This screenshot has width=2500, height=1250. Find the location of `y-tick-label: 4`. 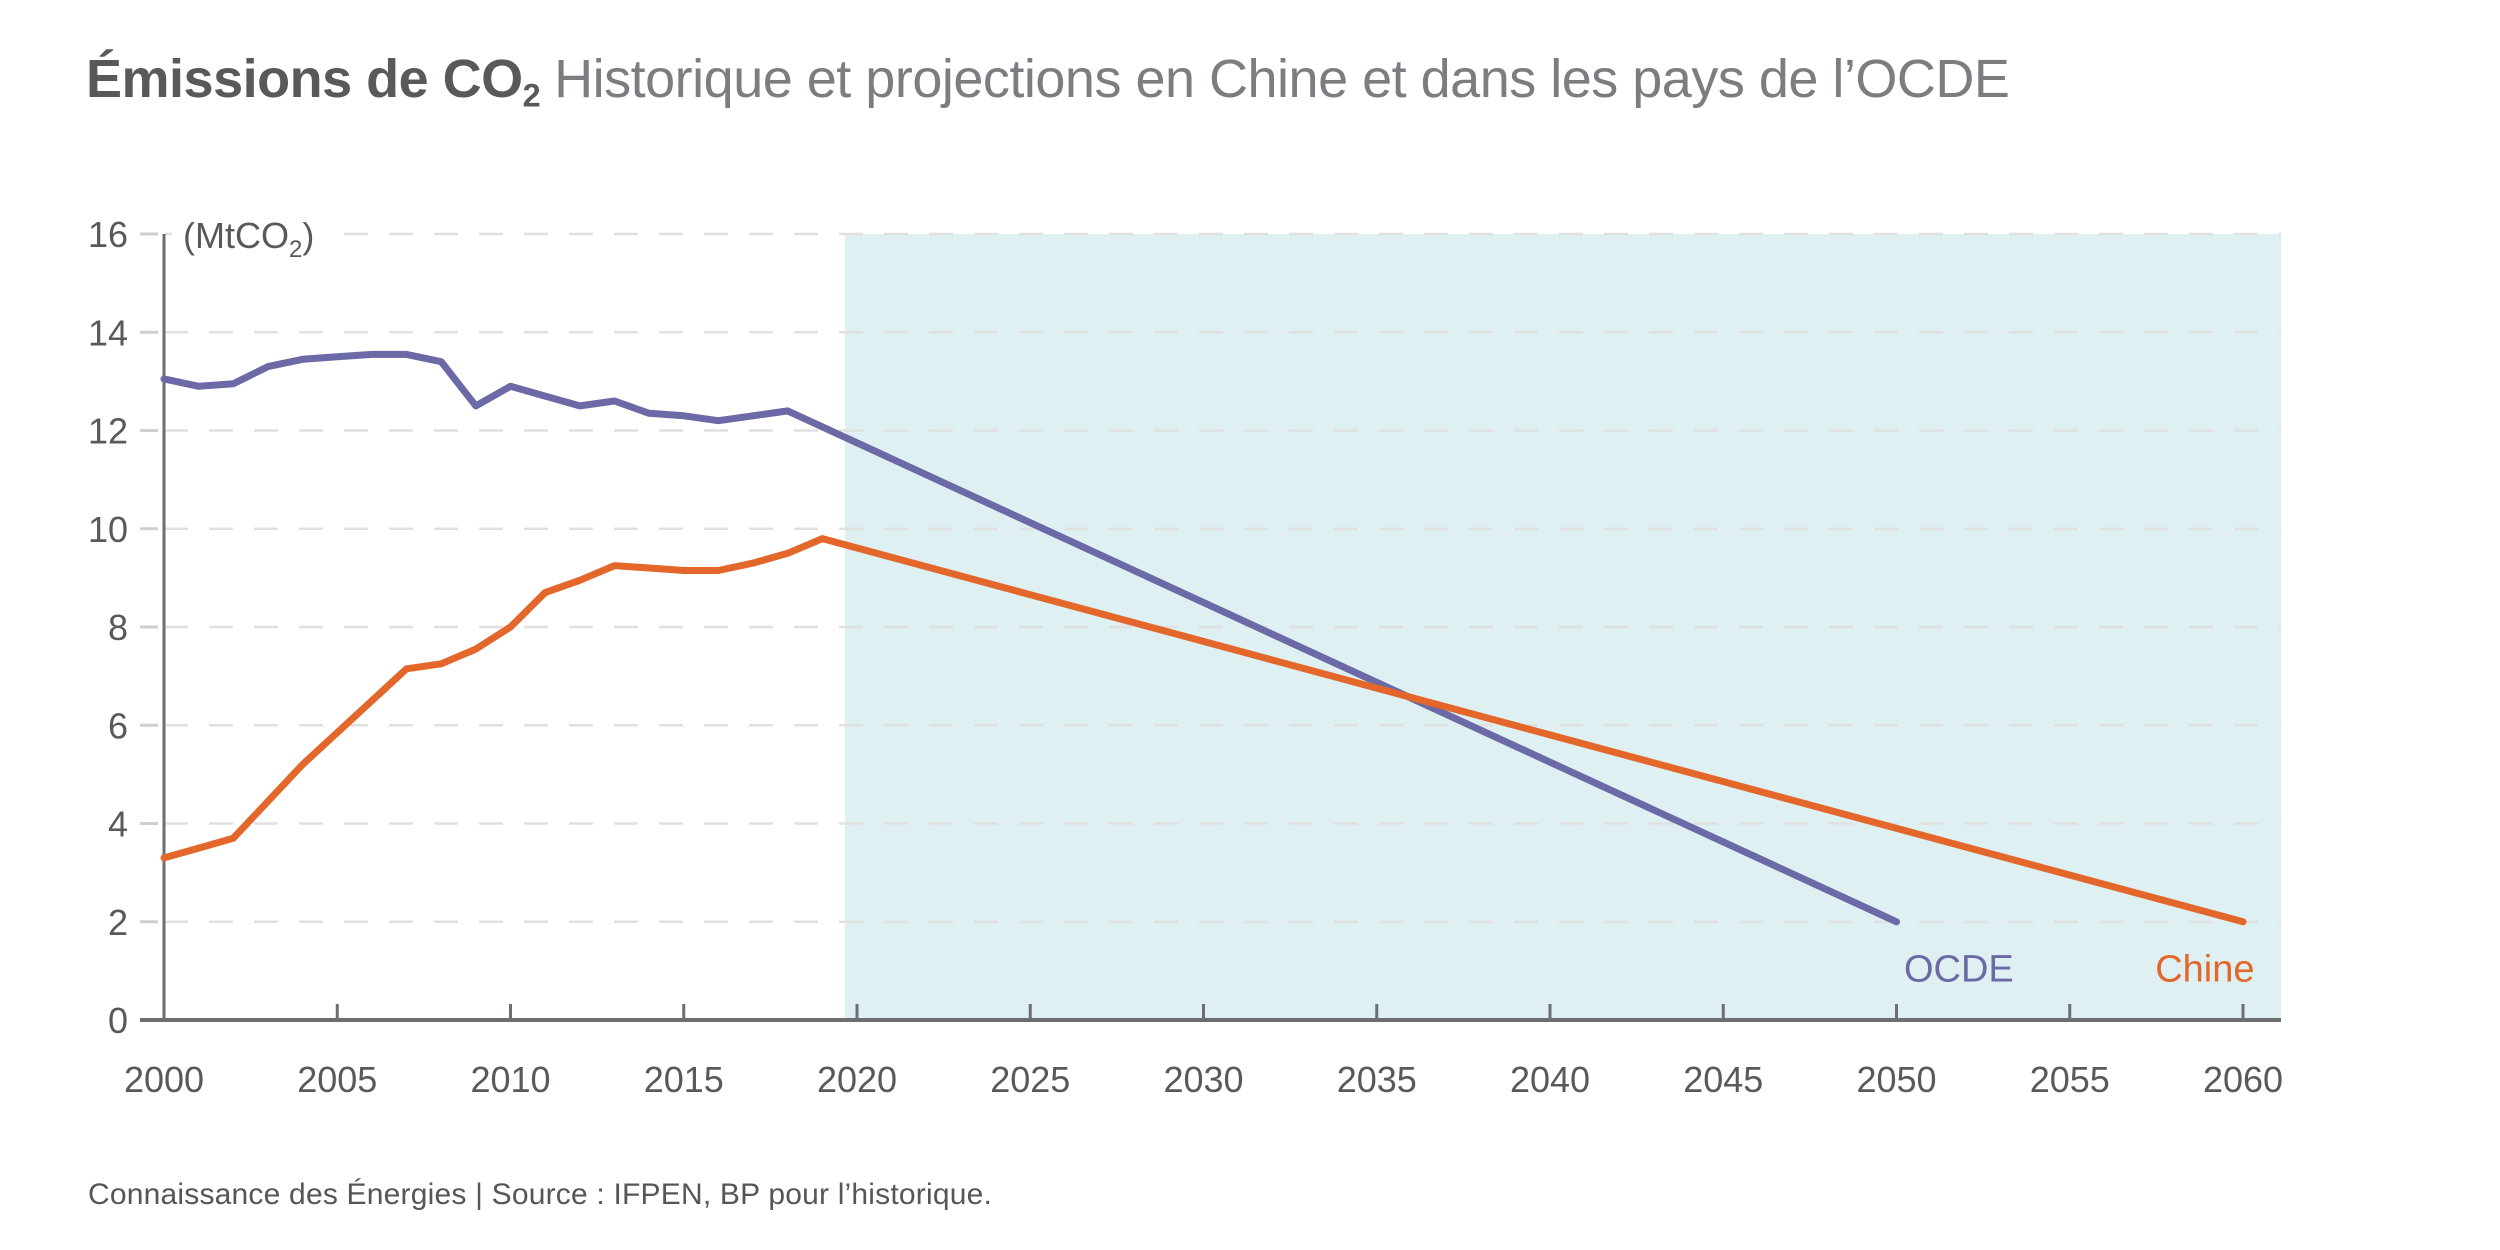

y-tick-label: 4 is located at coordinates (118, 824).